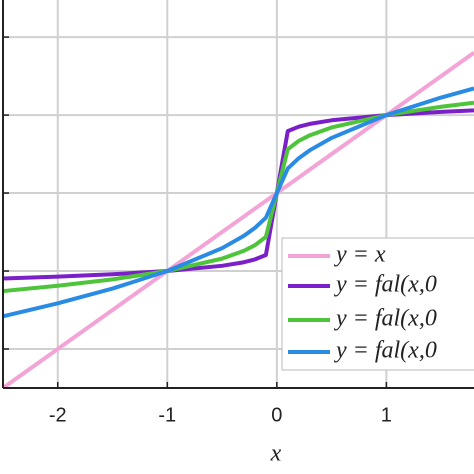  What do you see at coordinates (167, 415) in the screenshot?
I see `x-tick-label: -1` at bounding box center [167, 415].